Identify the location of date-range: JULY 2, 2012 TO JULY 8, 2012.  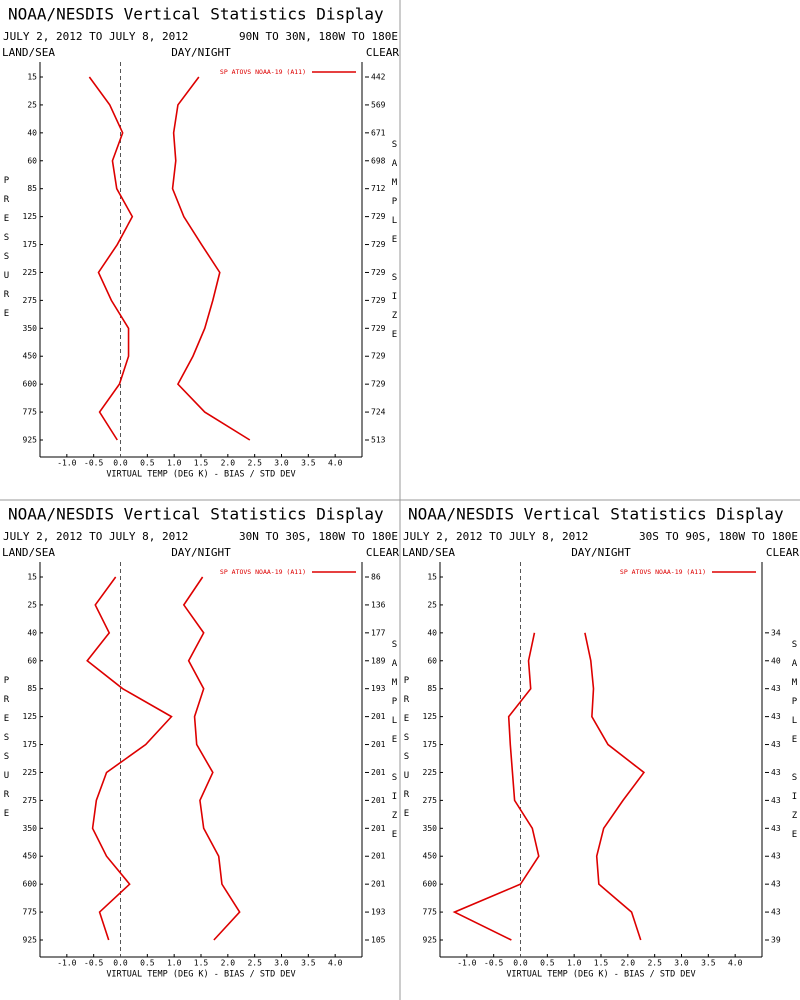
(95, 536).